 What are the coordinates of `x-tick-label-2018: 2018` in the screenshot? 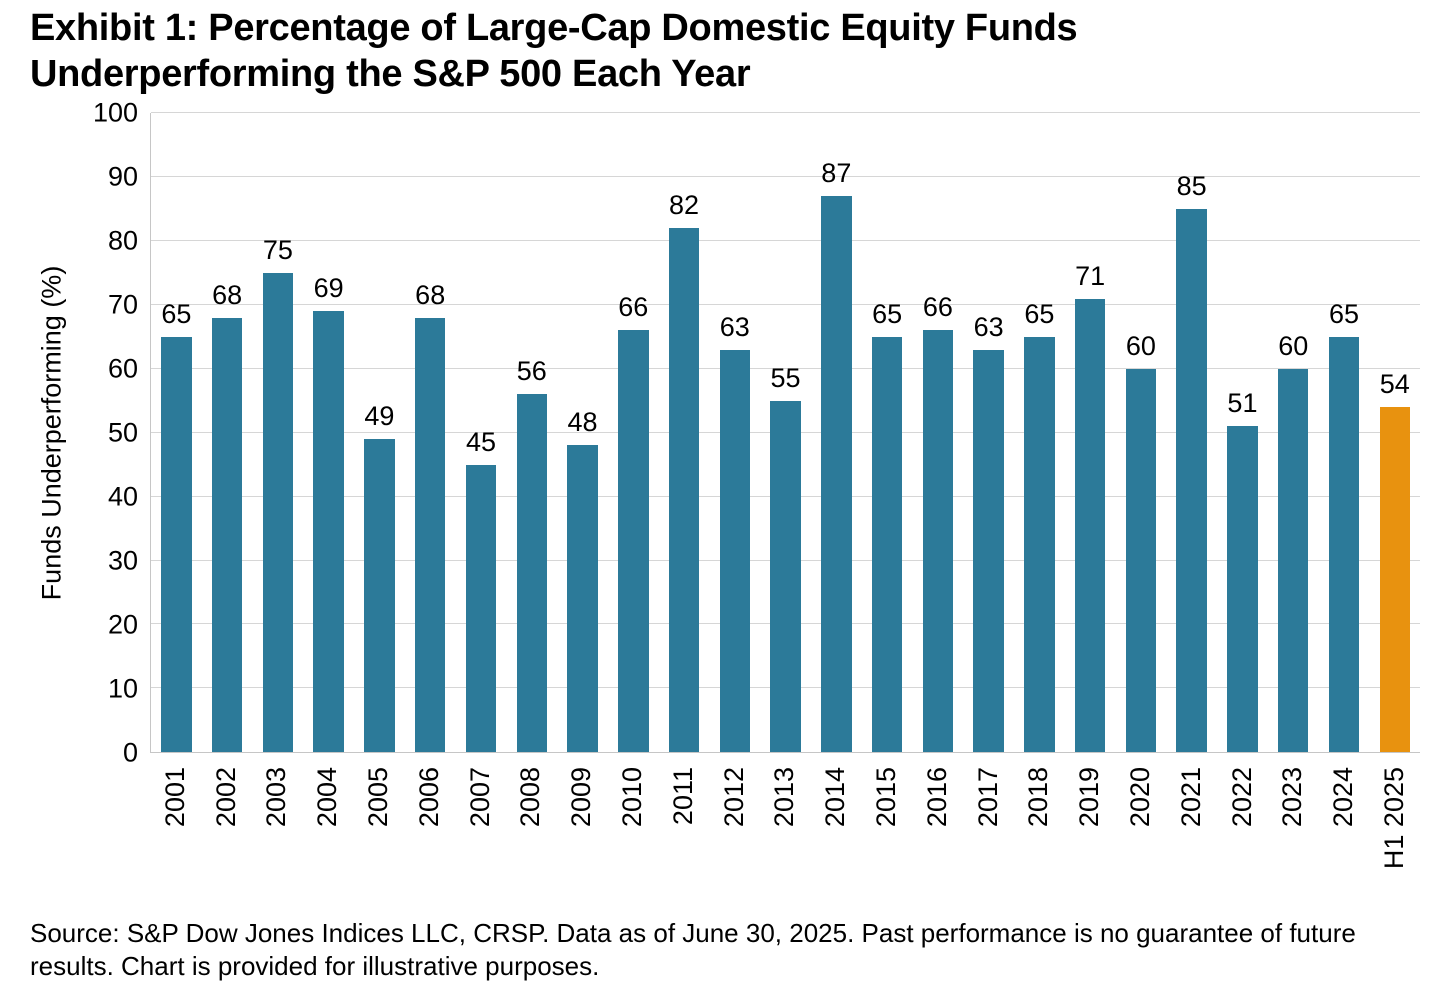 It's located at (1038, 797).